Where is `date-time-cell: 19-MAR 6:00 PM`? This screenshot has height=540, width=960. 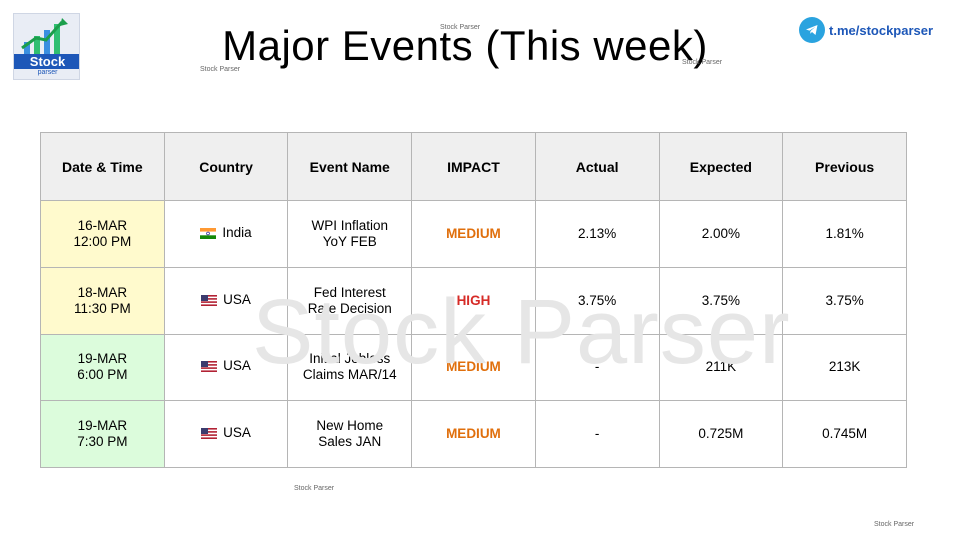 date-time-cell: 19-MAR 6:00 PM is located at coordinates (102, 367).